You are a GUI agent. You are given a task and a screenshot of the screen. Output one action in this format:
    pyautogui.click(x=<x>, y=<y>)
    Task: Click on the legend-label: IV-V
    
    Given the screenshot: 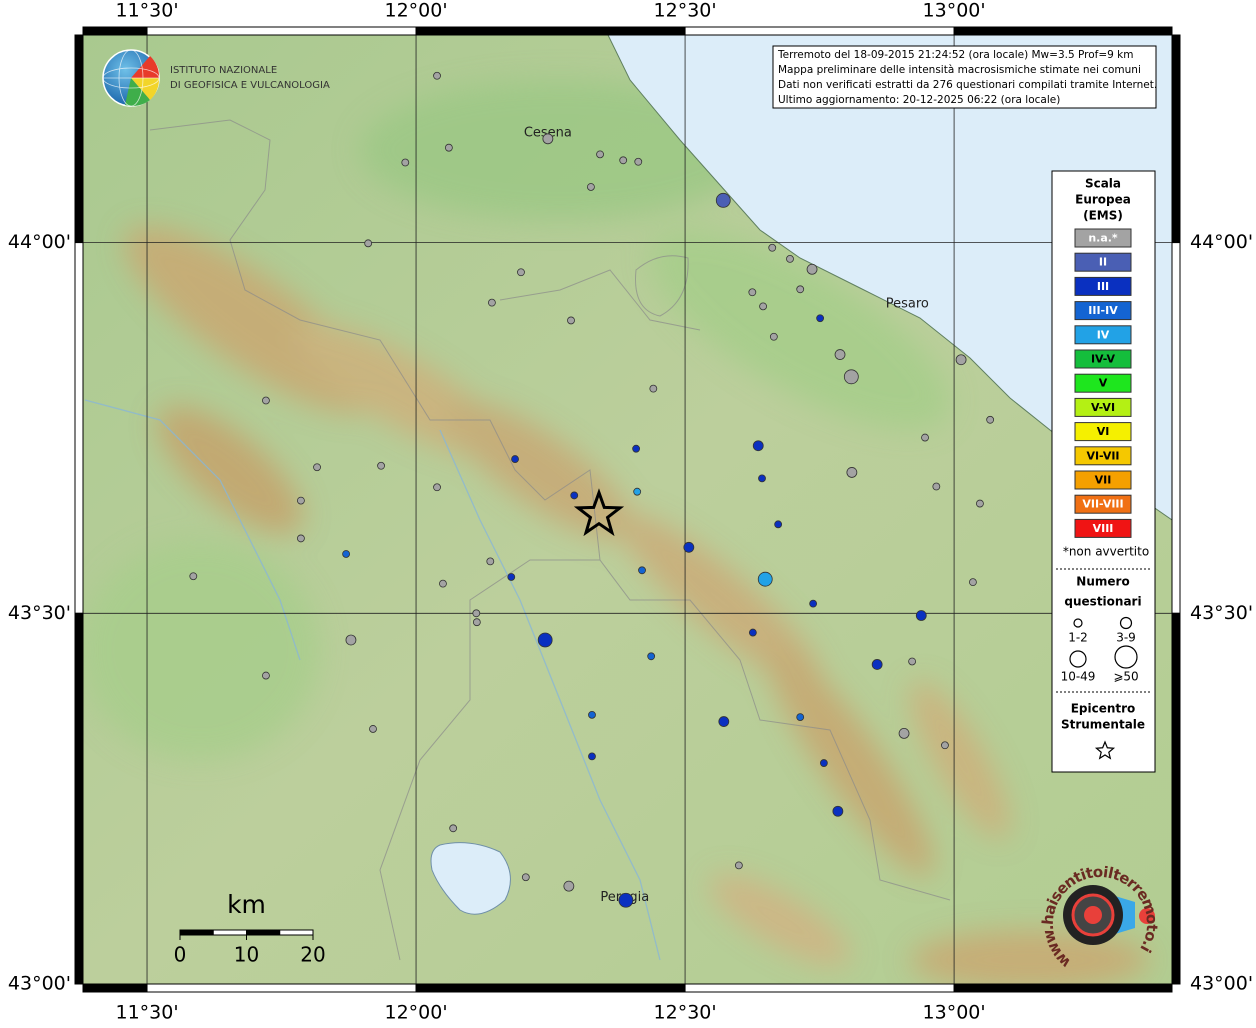 What is the action you would take?
    pyautogui.click(x=1103, y=359)
    